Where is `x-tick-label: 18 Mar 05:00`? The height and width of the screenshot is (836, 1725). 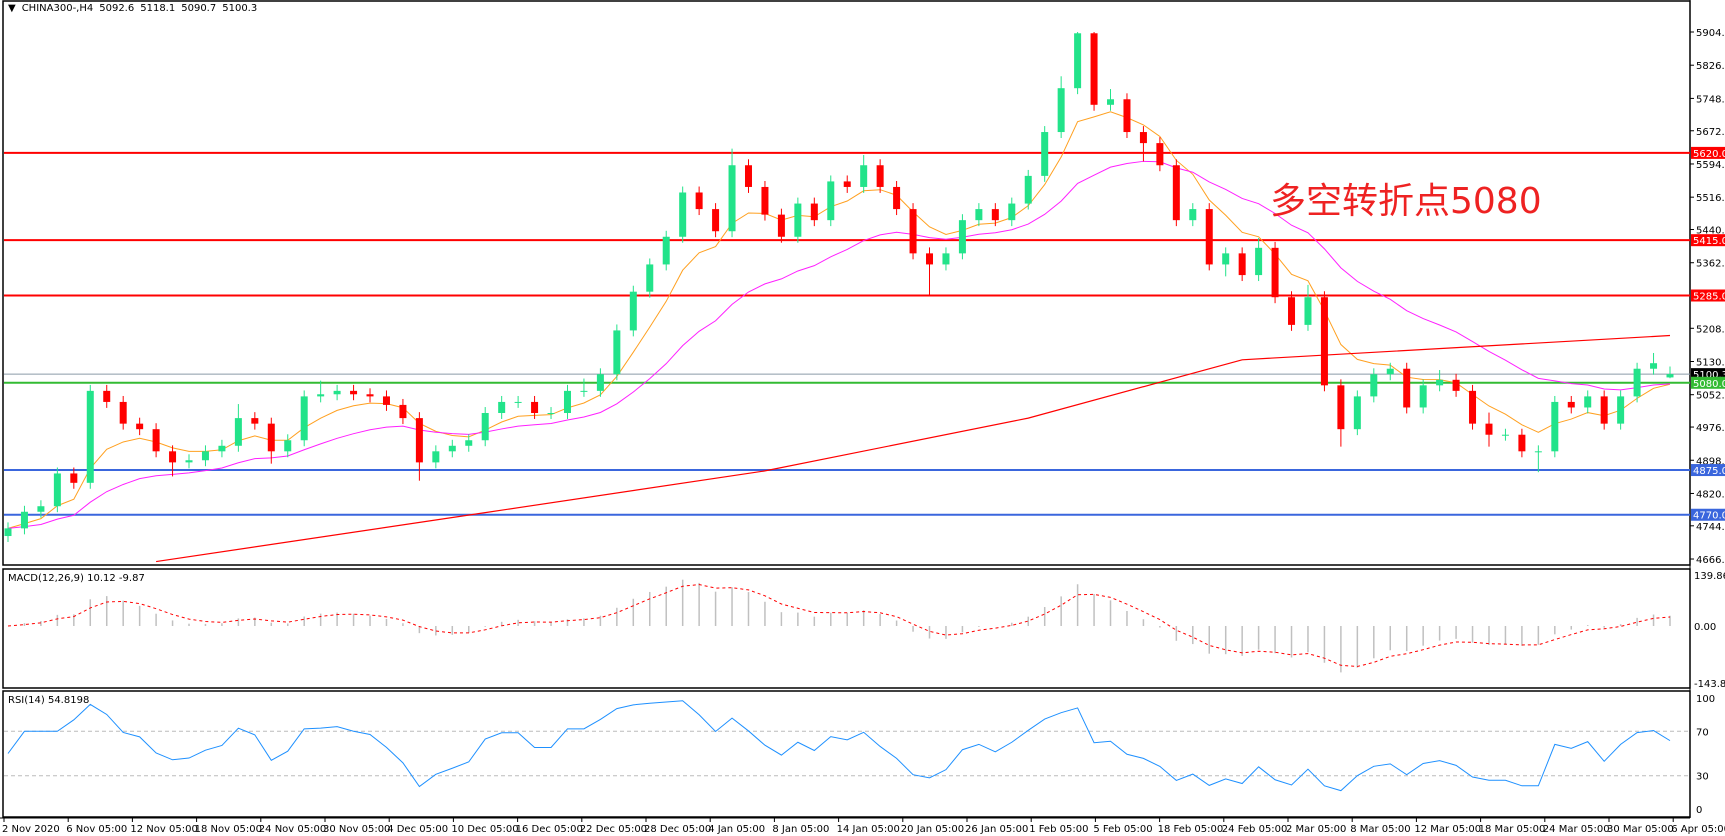
x-tick-label: 18 Mar 05:00 is located at coordinates (1512, 829).